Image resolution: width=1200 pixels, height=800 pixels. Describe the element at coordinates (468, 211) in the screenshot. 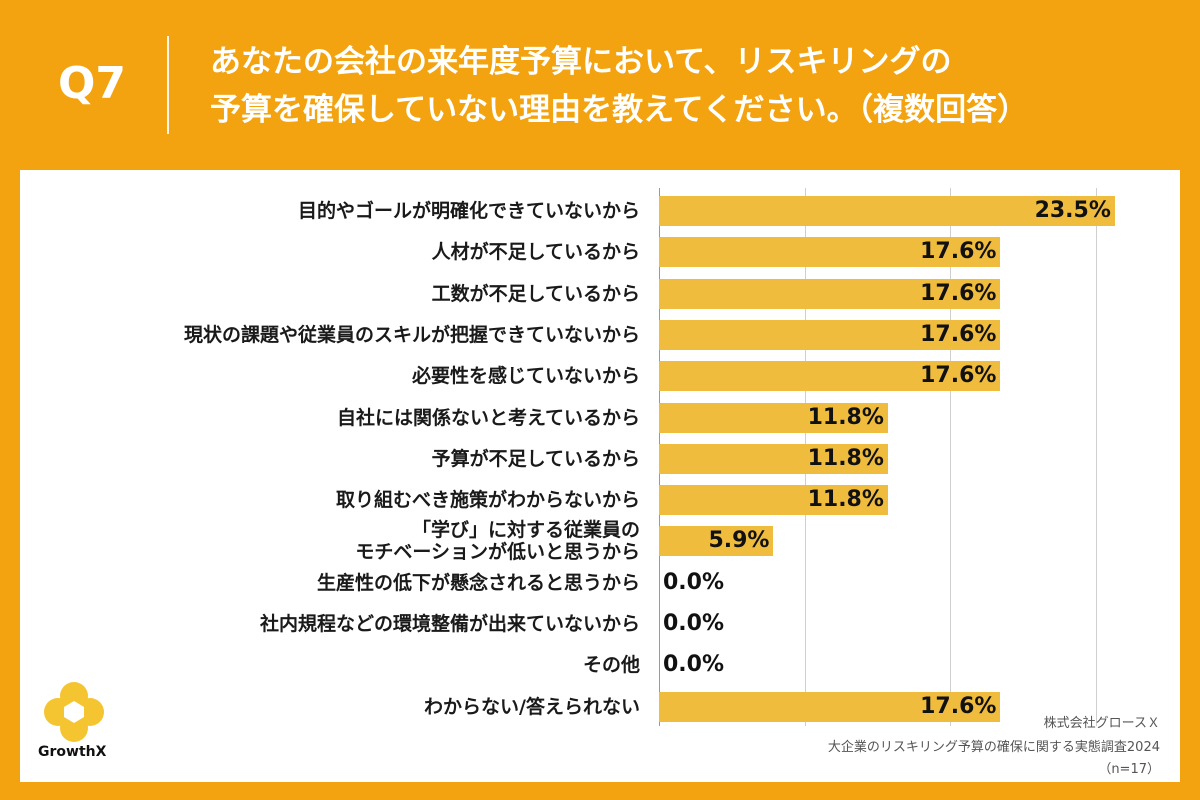

I see `category-label: 目的やゴールが明確化できていないから` at that location.